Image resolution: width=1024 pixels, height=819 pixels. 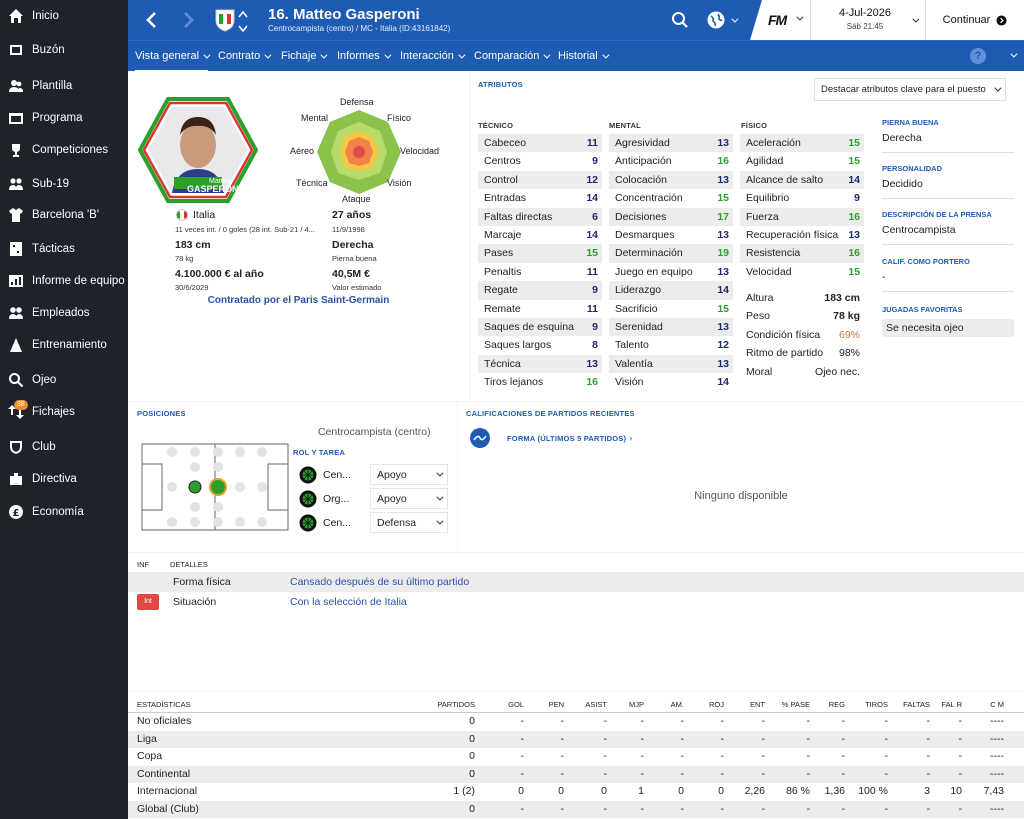 What do you see at coordinates (975, 20) in the screenshot?
I see `continue-button: Continuar` at bounding box center [975, 20].